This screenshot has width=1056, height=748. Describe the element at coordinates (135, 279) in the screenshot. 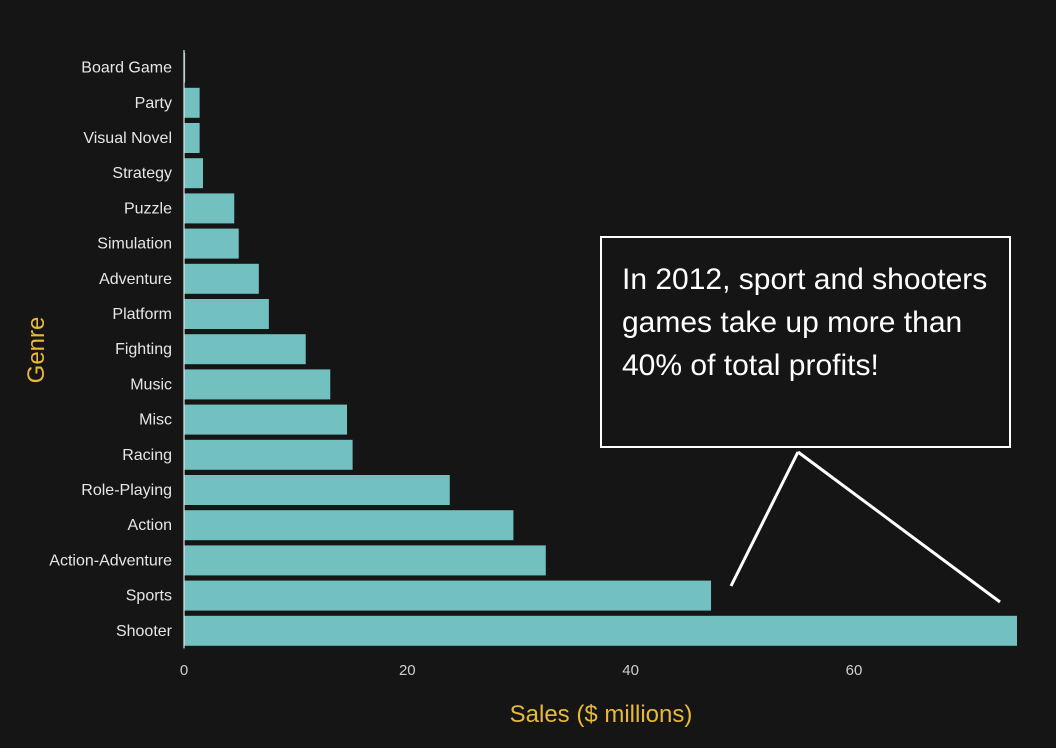

I see `y-tick-label: Adventure` at that location.